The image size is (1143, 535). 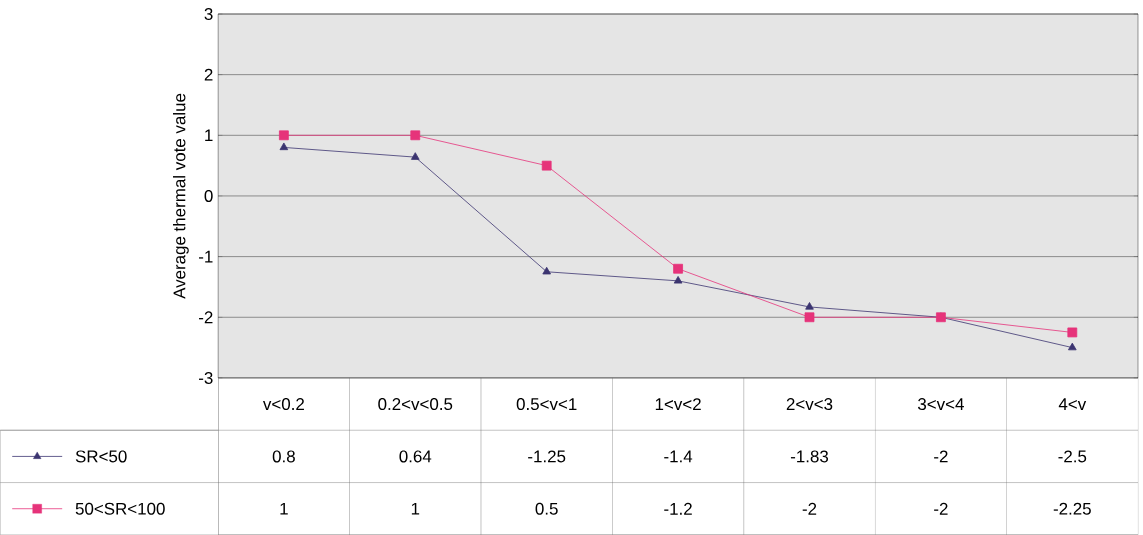 What do you see at coordinates (209, 135) in the screenshot?
I see `y-tick-label: 1` at bounding box center [209, 135].